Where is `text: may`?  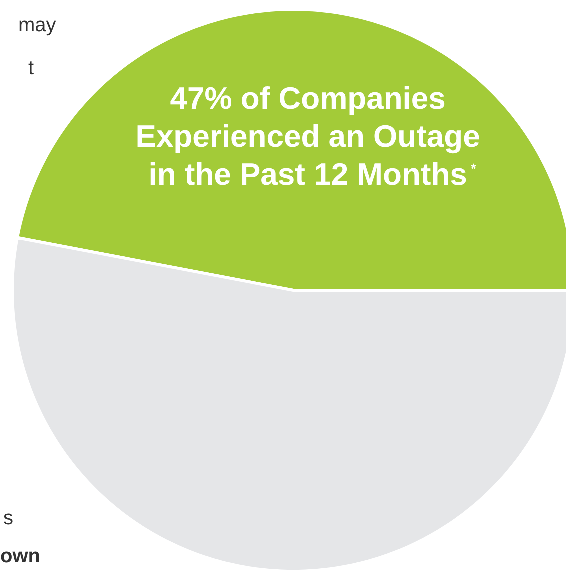 text: may is located at coordinates (37, 25).